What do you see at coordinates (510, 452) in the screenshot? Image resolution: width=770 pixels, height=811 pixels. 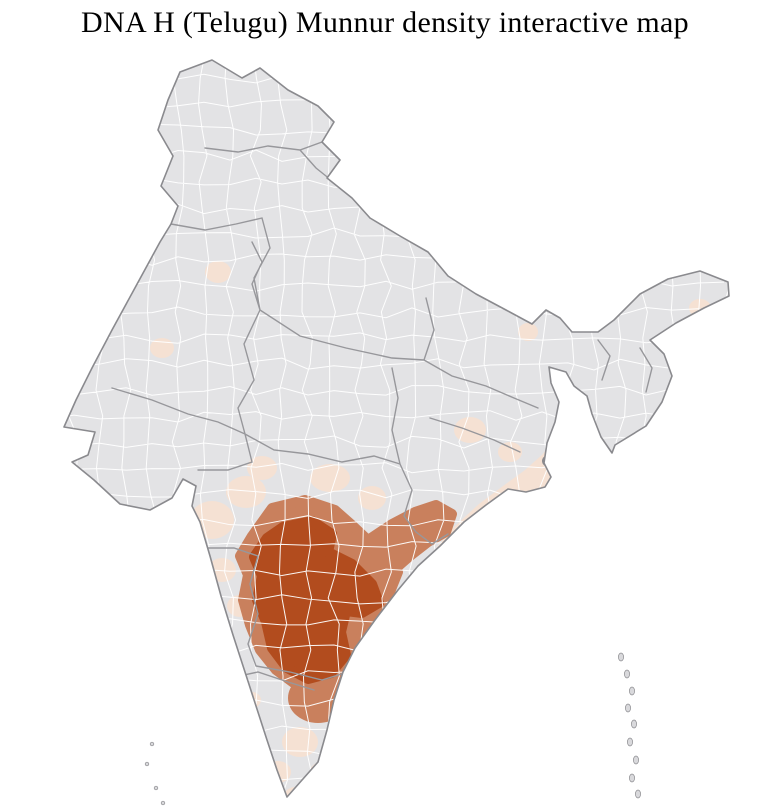 I see `region-bengal-low` at bounding box center [510, 452].